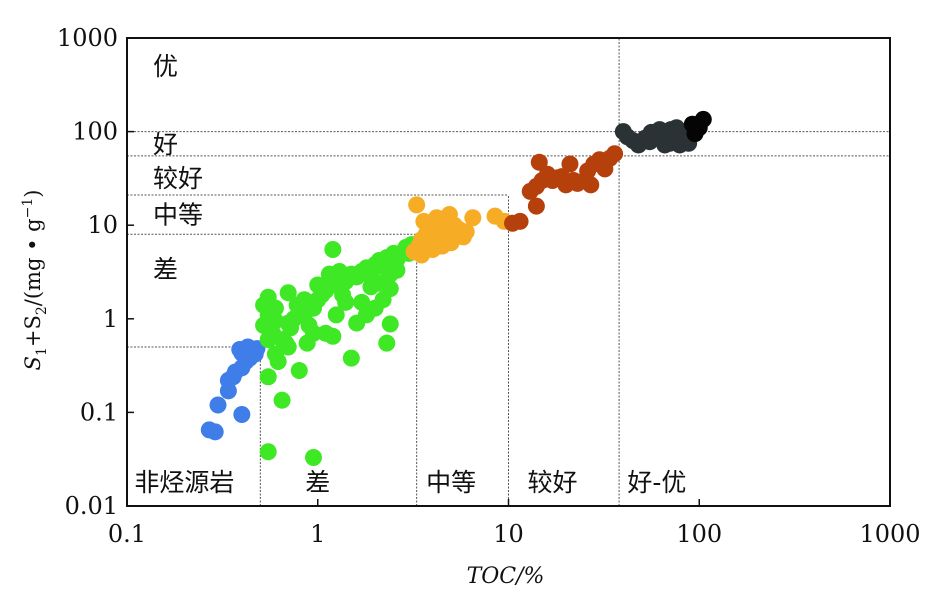  Describe the element at coordinates (33, 363) in the screenshot. I see `y-label-s1: S` at that location.